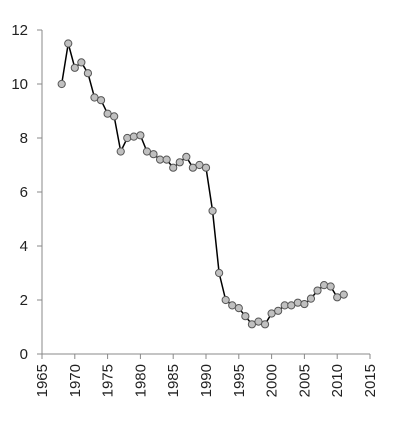  I want to click on x-tick-label: 1995, so click(239, 380).